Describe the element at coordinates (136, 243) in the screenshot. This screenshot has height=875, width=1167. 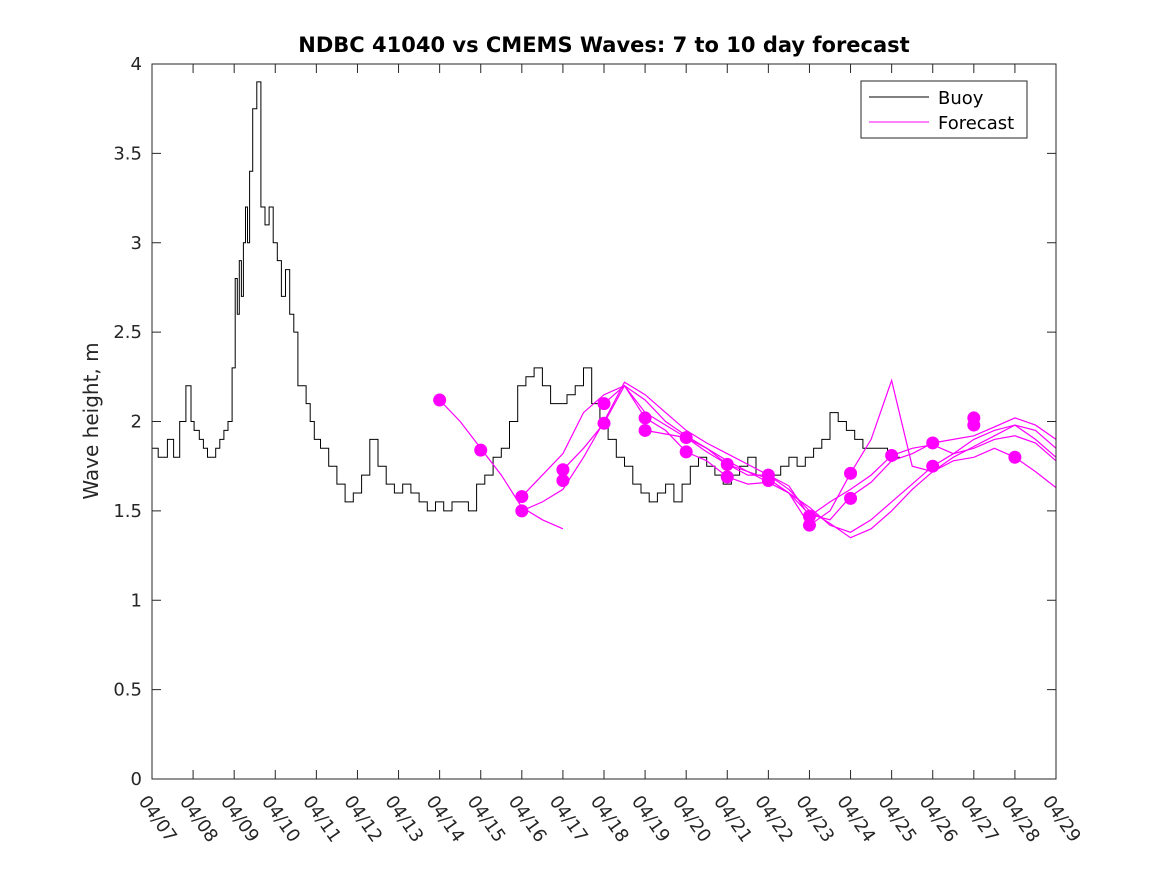
I see `y-tick-label: 3` at that location.